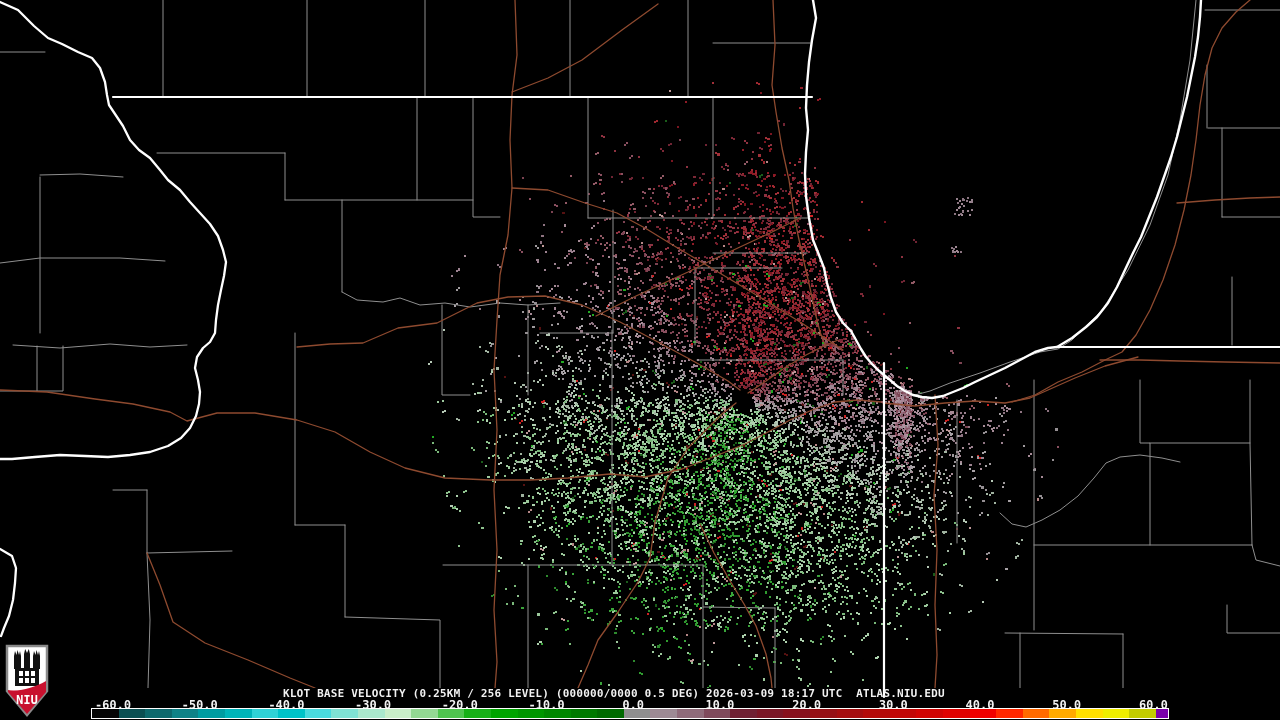  Describe the element at coordinates (1161, 713) in the screenshot. I see `colorbar-rf-cell` at that location.